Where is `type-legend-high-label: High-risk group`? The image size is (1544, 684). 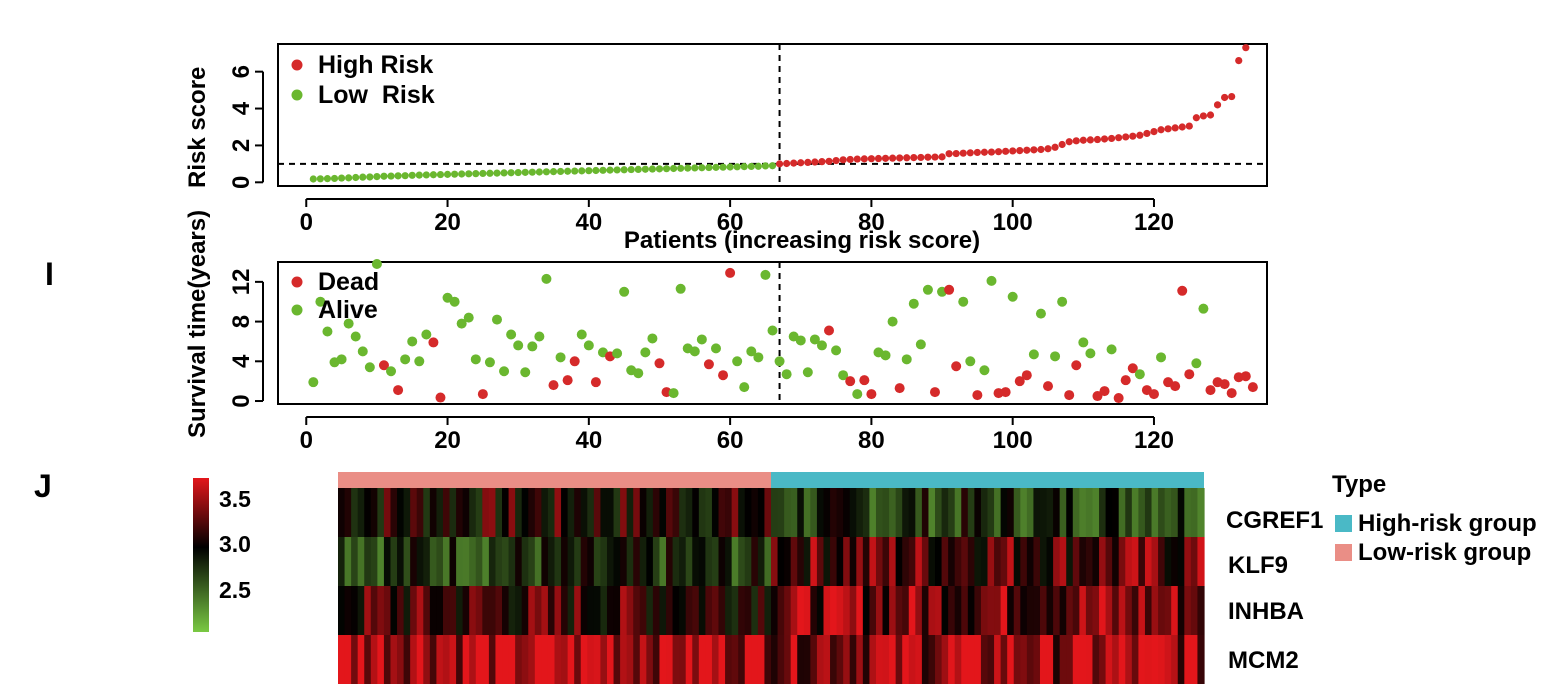 type-legend-high-label: High-risk group is located at coordinates (1447, 523).